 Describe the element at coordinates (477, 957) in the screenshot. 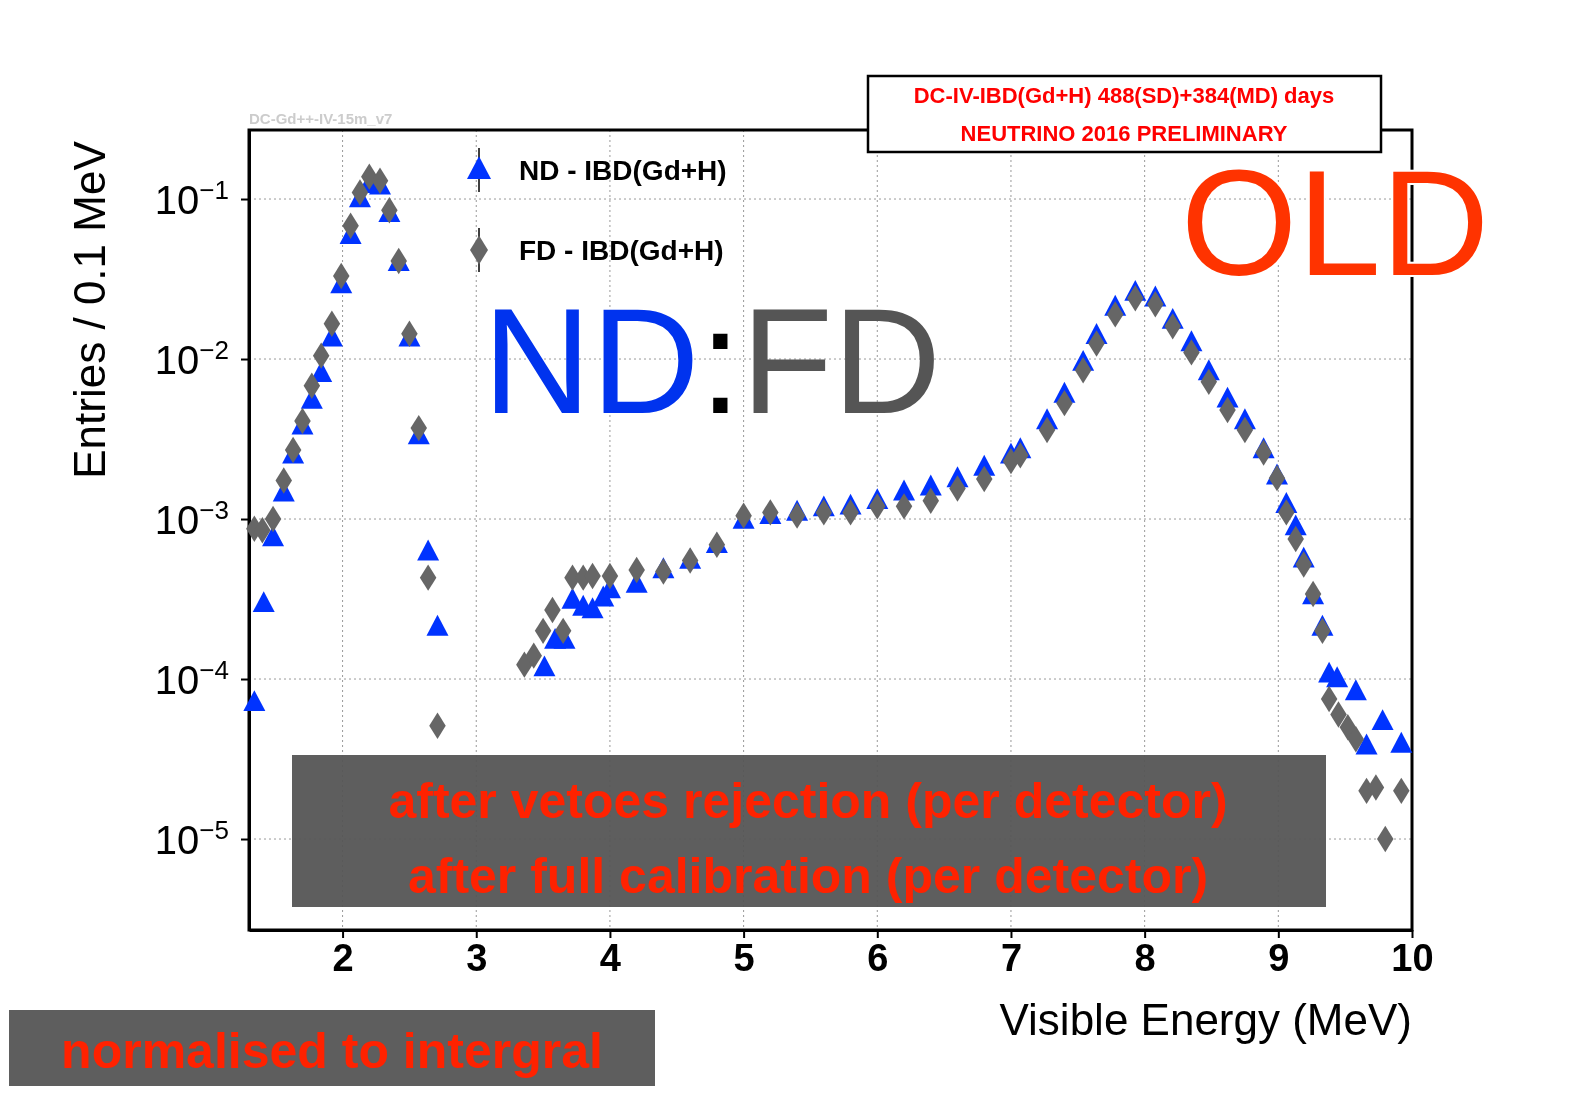

I see `x-tick-label: 3` at that location.